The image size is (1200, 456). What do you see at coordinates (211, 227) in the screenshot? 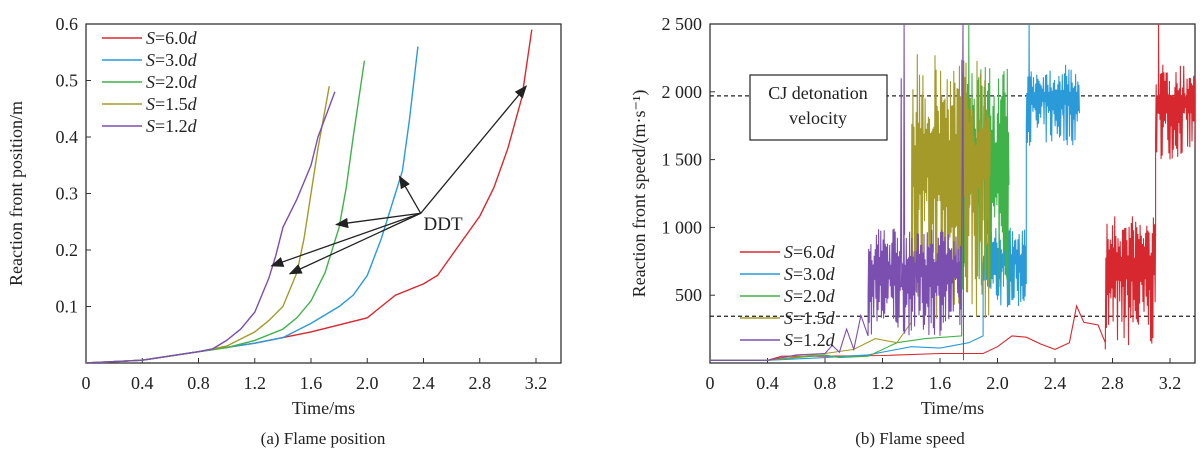
I see `series-line-S-1-2d` at bounding box center [211, 227].